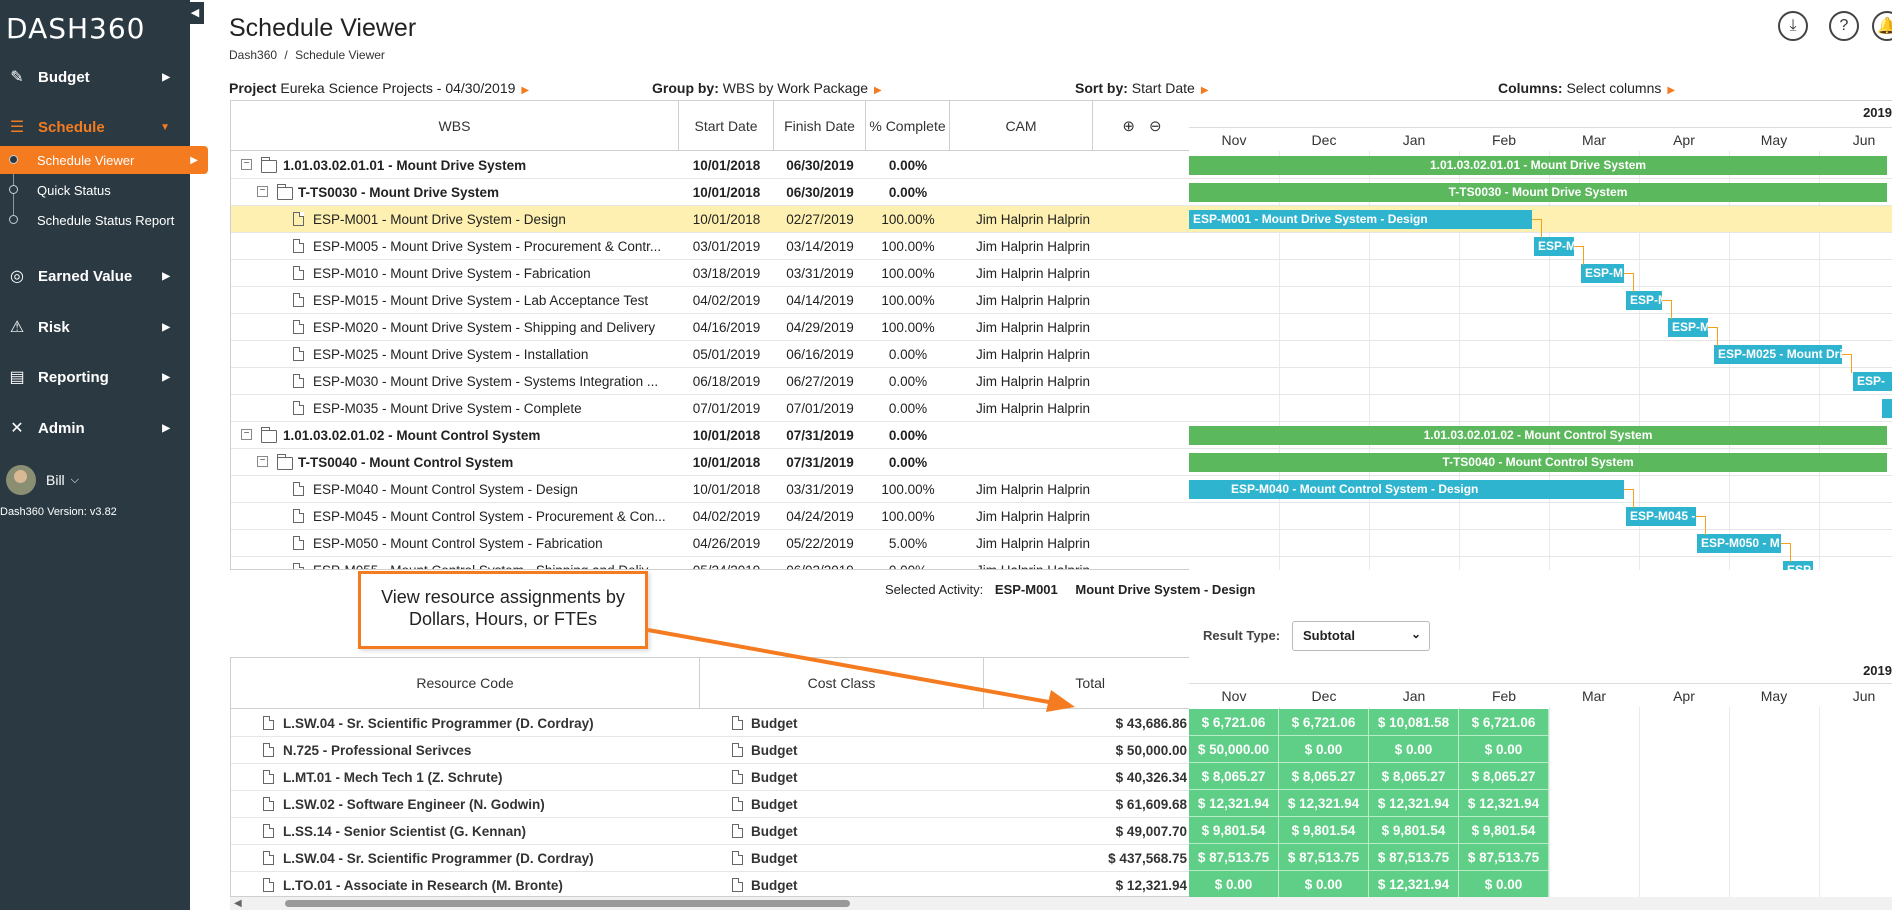 This screenshot has height=910, width=1892. What do you see at coordinates (95, 127) in the screenshot?
I see `nav-schedule: ☰ Schedule ▼` at bounding box center [95, 127].